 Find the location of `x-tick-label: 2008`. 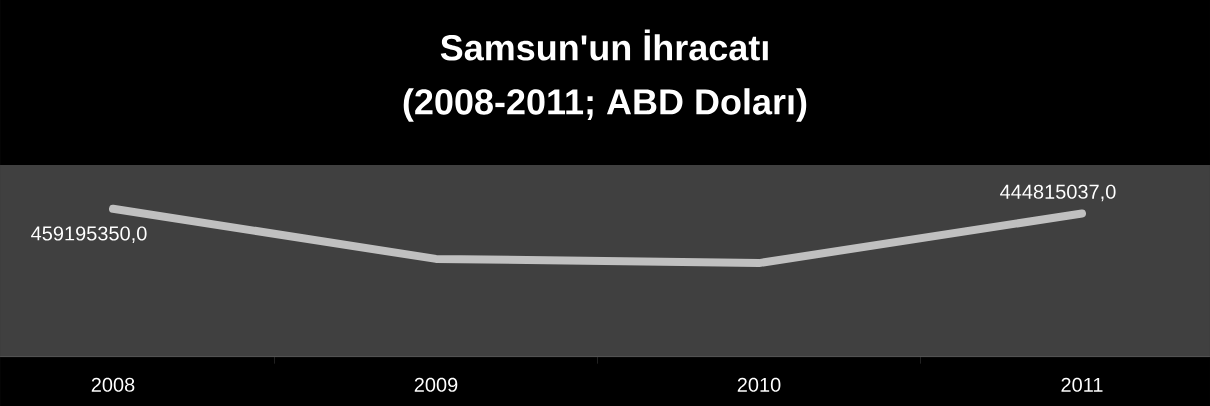

x-tick-label: 2008 is located at coordinates (113, 384).